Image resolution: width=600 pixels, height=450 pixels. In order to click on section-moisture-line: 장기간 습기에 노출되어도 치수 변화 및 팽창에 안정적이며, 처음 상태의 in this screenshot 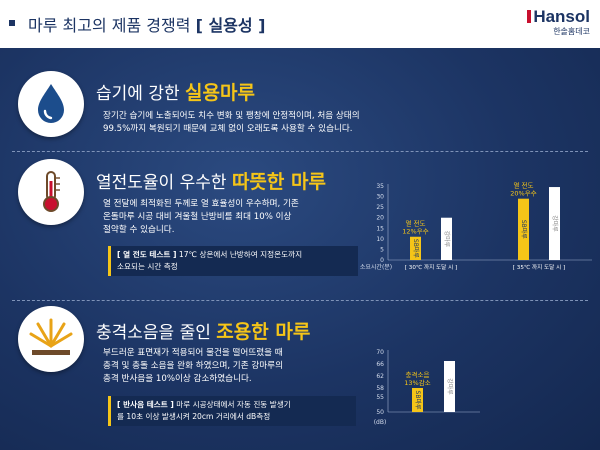, I will do `click(231, 116)`.